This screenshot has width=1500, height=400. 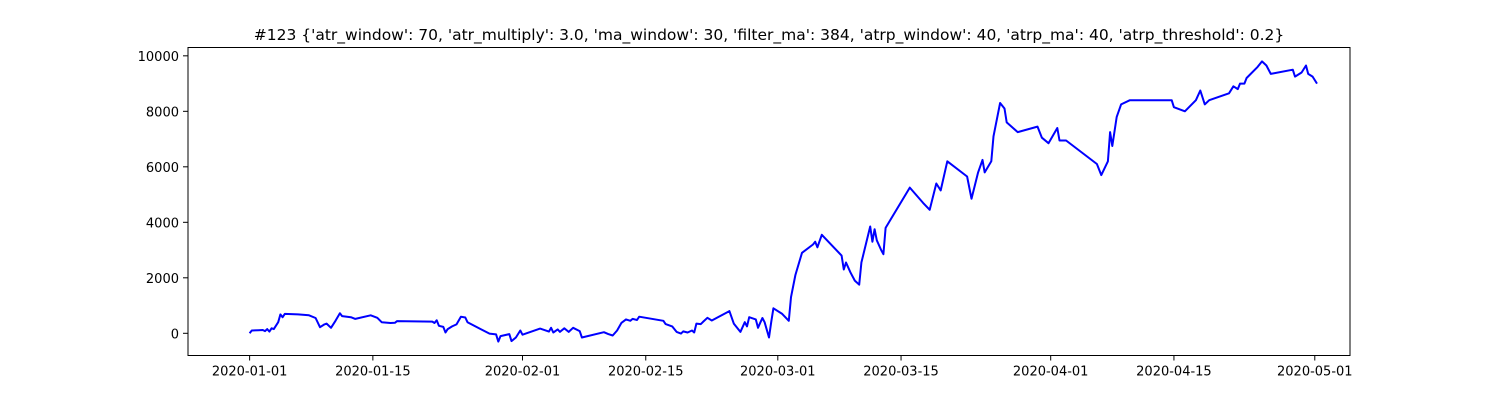 What do you see at coordinates (1051, 372) in the screenshot?
I see `x-tick-label: 2020-04-01` at bounding box center [1051, 372].